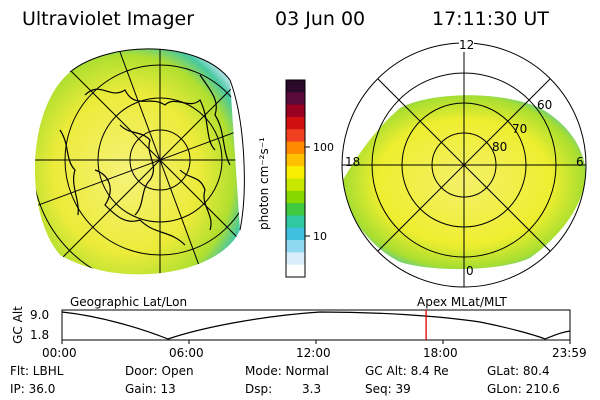 Image resolution: width=600 pixels, height=400 pixels. What do you see at coordinates (37, 371) in the screenshot?
I see `filter-info: Flt: LBHL` at bounding box center [37, 371].